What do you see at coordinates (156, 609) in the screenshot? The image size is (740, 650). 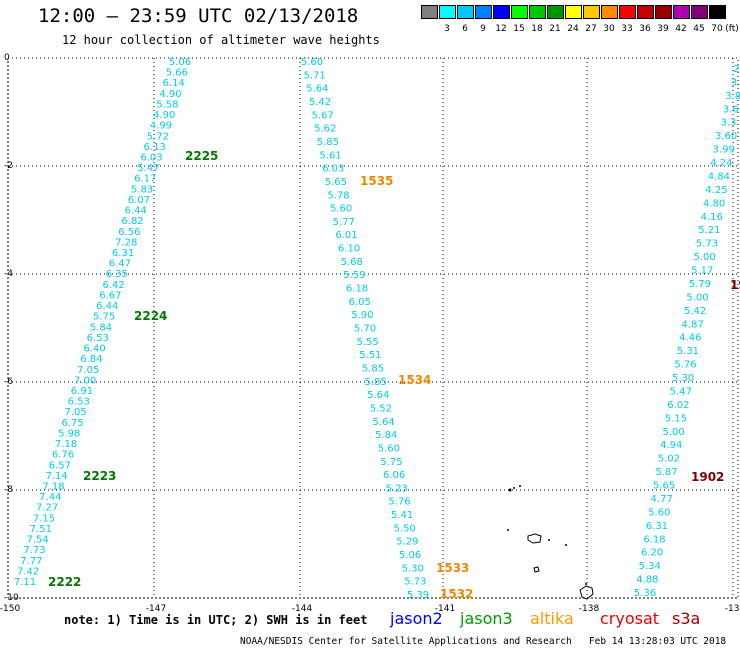 I see `lon-tick-label: -147` at bounding box center [156, 609].